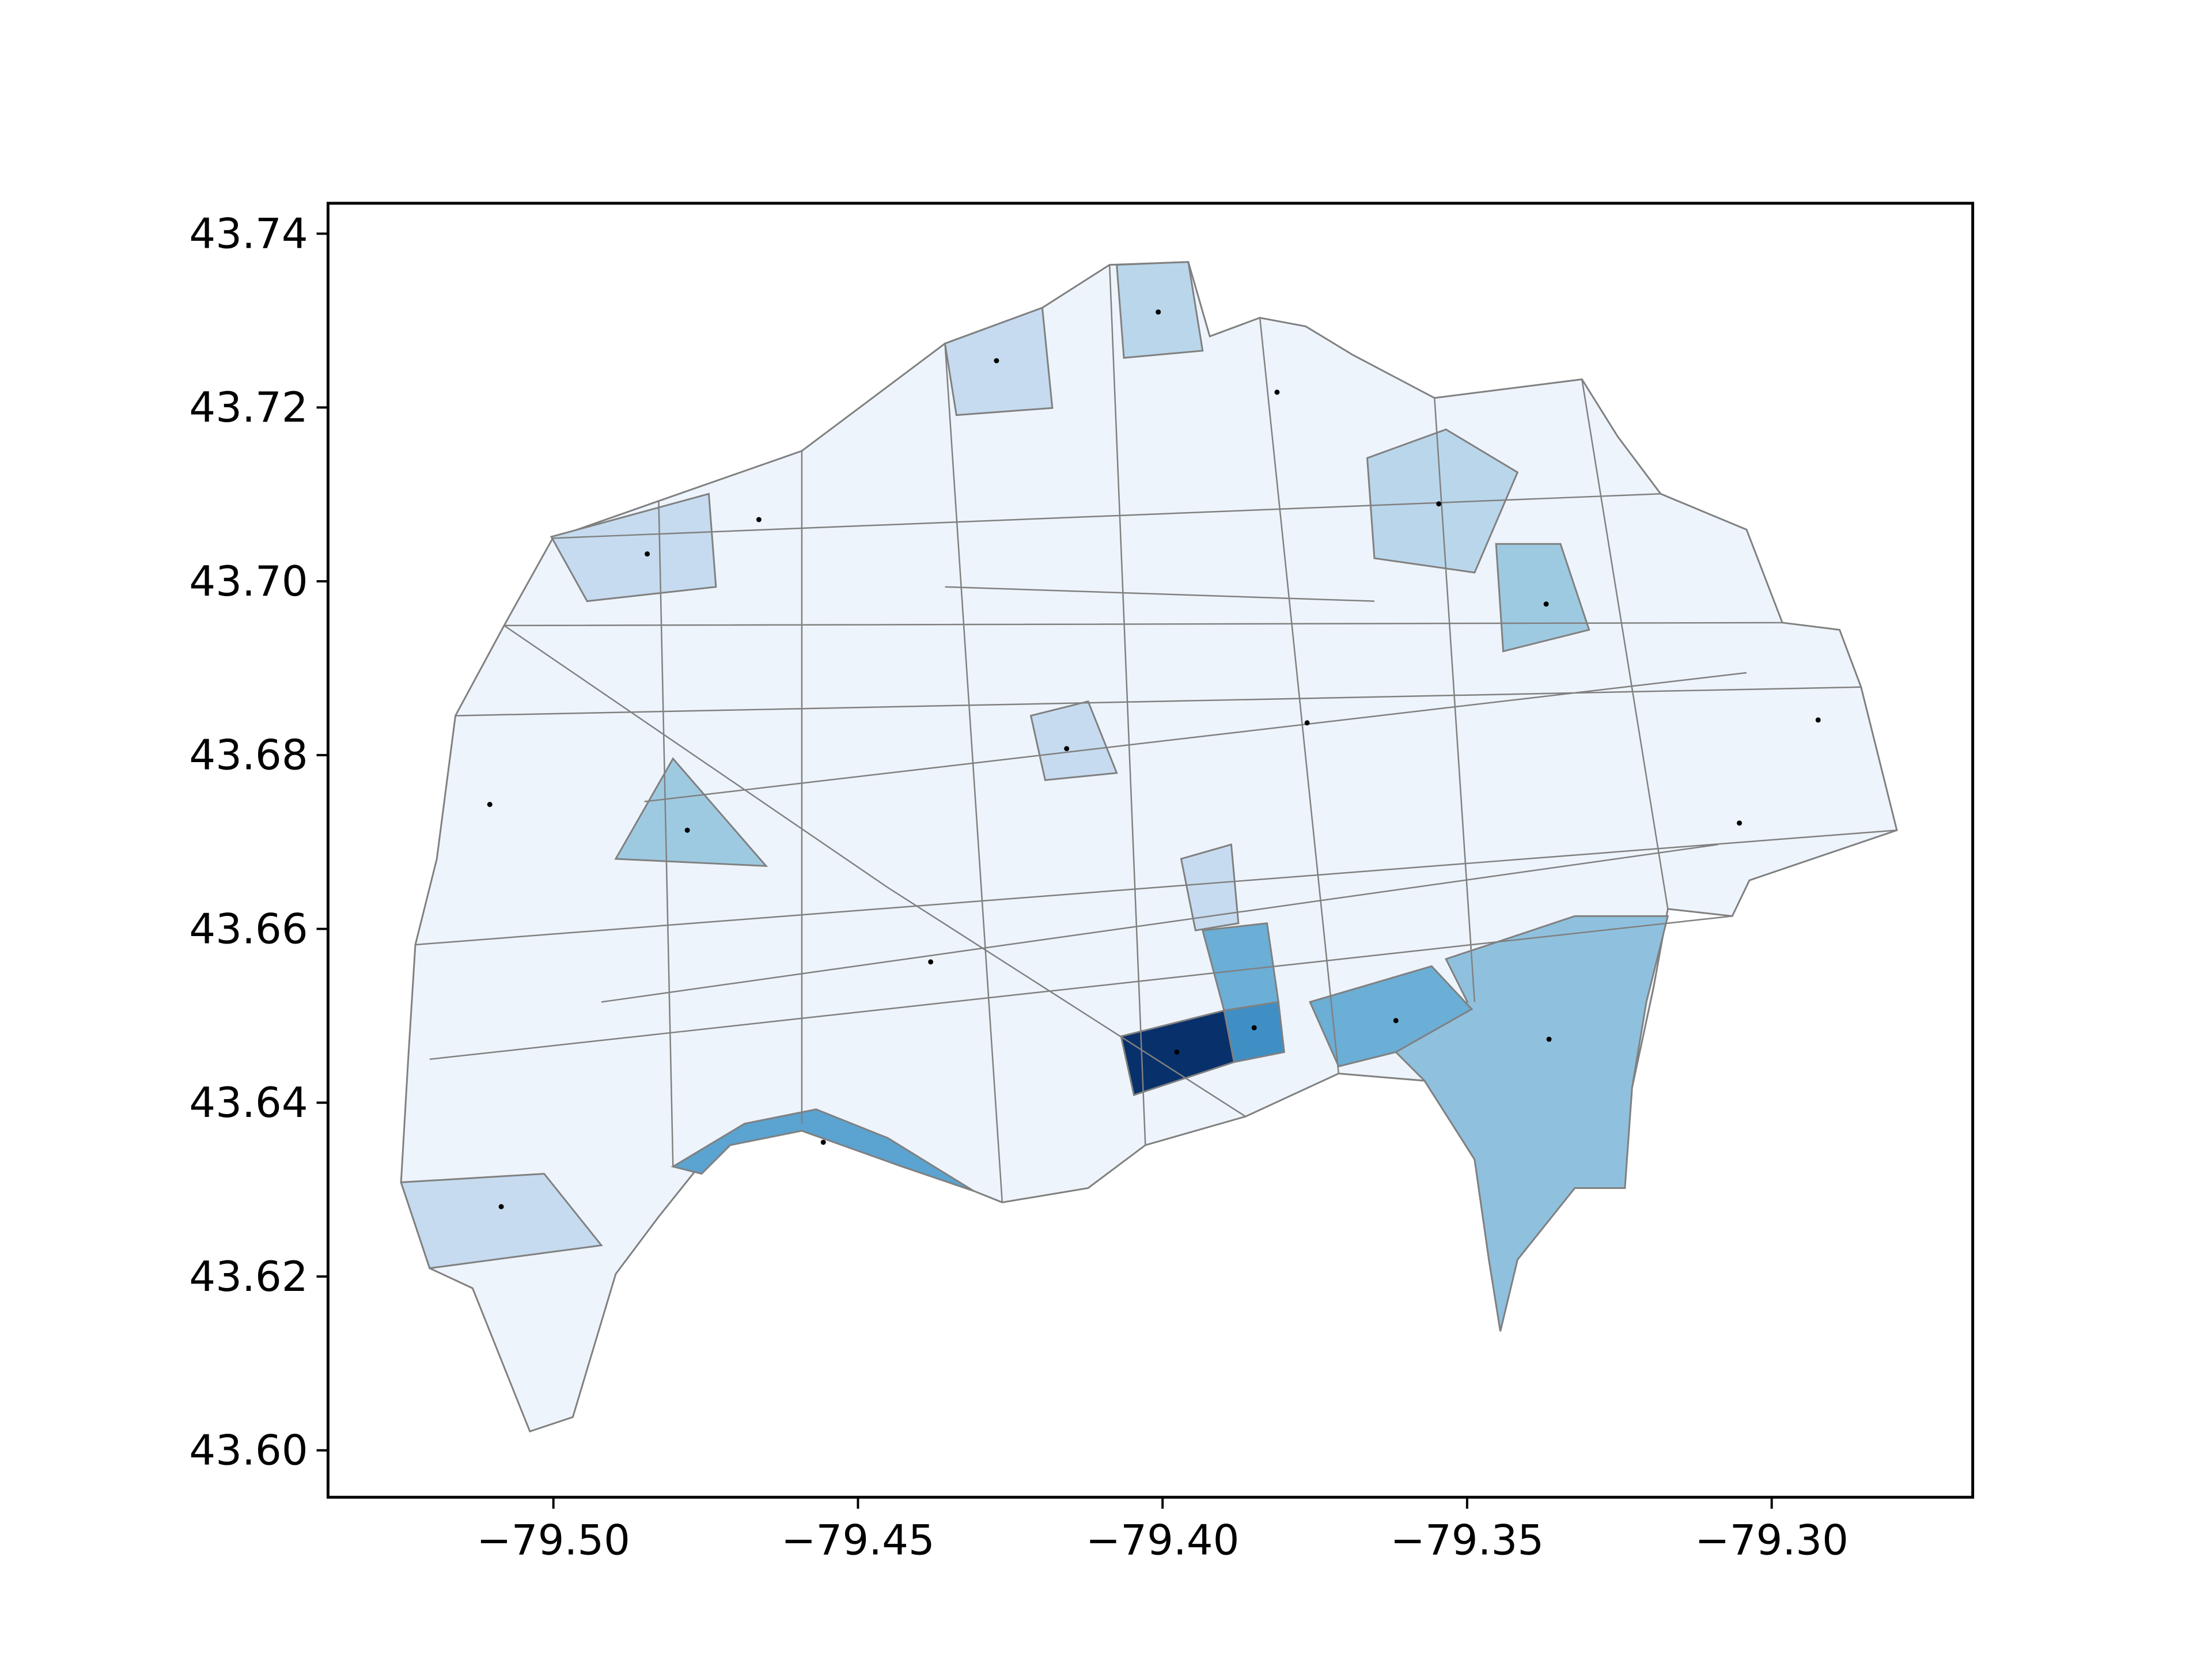 The image size is (2212, 1659). Describe the element at coordinates (858, 1540) in the screenshot. I see `x-tick-label: −79.45` at that location.